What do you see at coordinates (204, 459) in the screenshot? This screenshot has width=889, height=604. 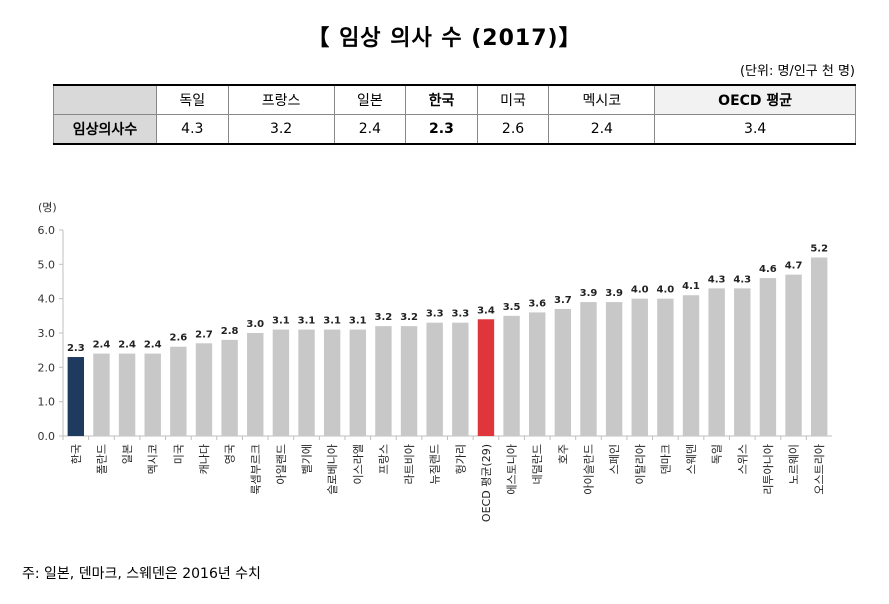 I see `x-tick-label: 캐나다` at bounding box center [204, 459].